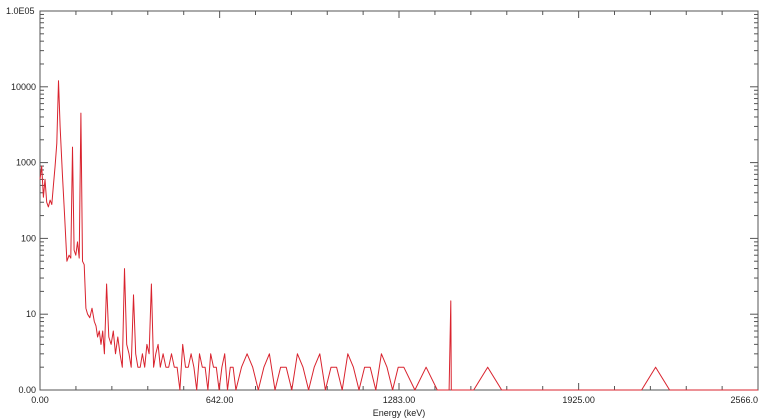  Describe the element at coordinates (578, 400) in the screenshot. I see `x-tick-label-3: 1925.00` at that location.